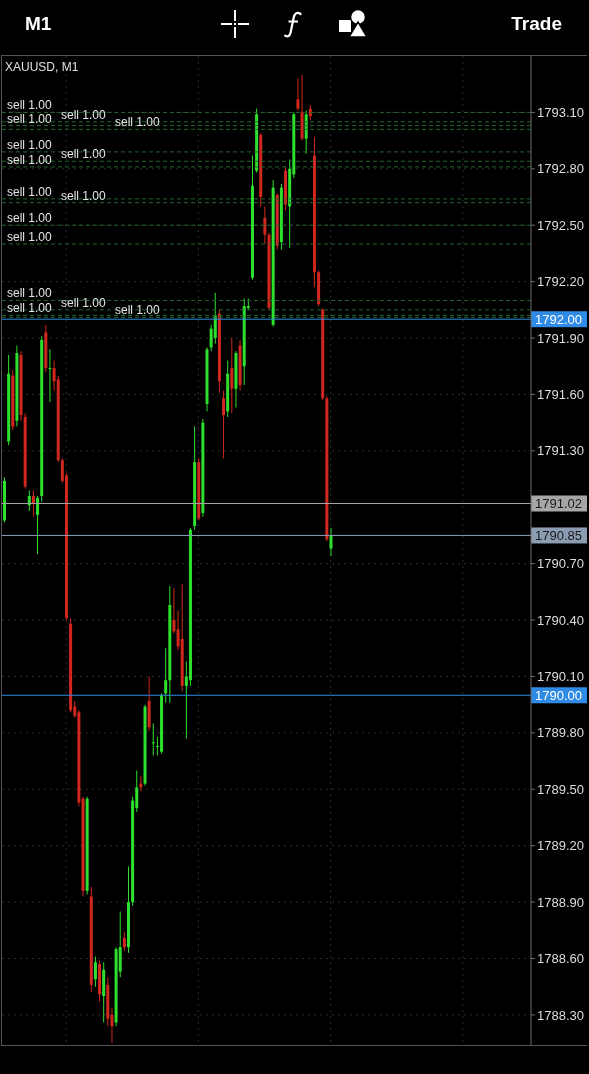  I want to click on y-tick-label: 1792.20, so click(560, 282).